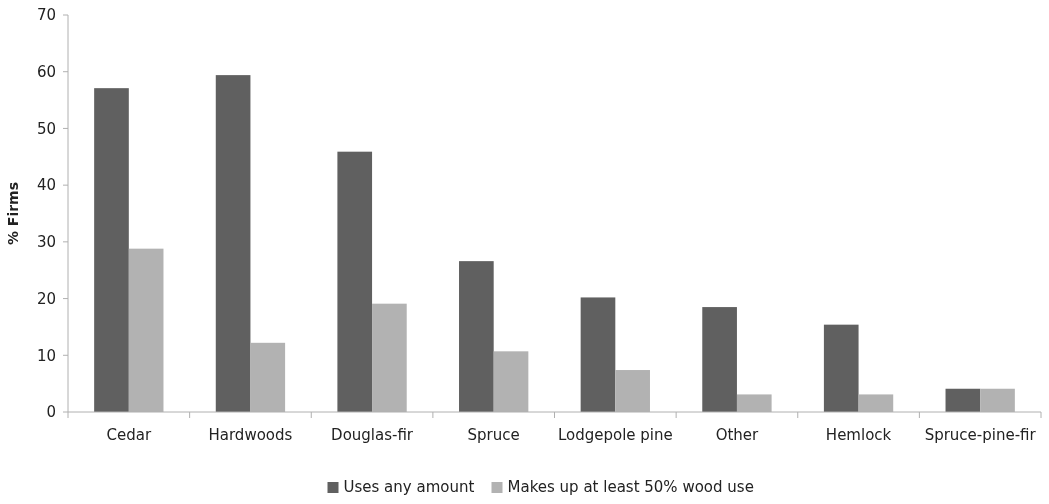 Image resolution: width=1049 pixels, height=504 pixels. What do you see at coordinates (46, 355) in the screenshot?
I see `y-tick-label: 10` at bounding box center [46, 355].